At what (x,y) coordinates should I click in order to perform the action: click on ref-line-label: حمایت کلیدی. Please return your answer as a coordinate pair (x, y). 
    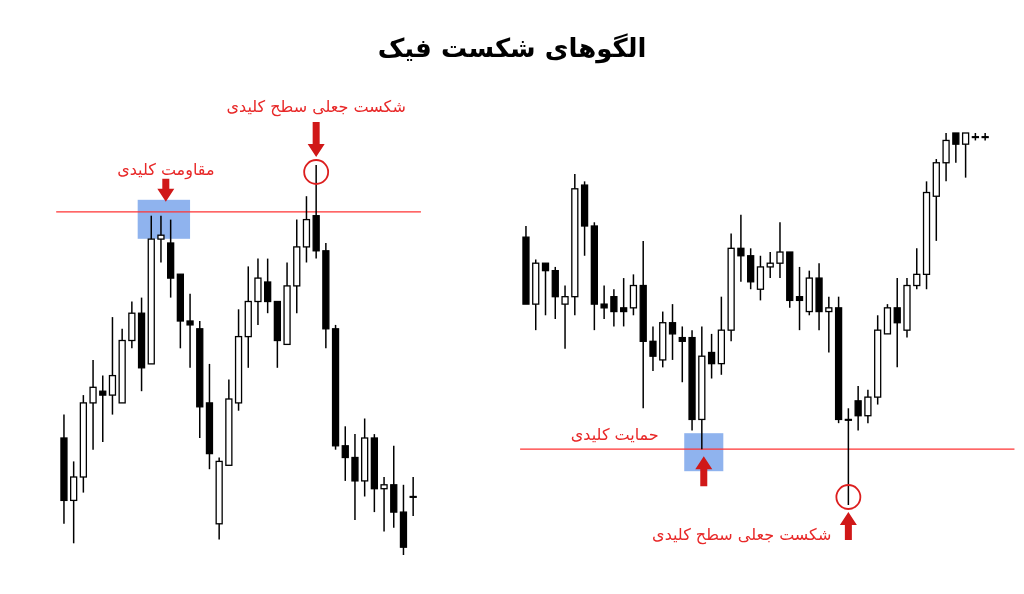
    Looking at the image, I should click on (614, 435).